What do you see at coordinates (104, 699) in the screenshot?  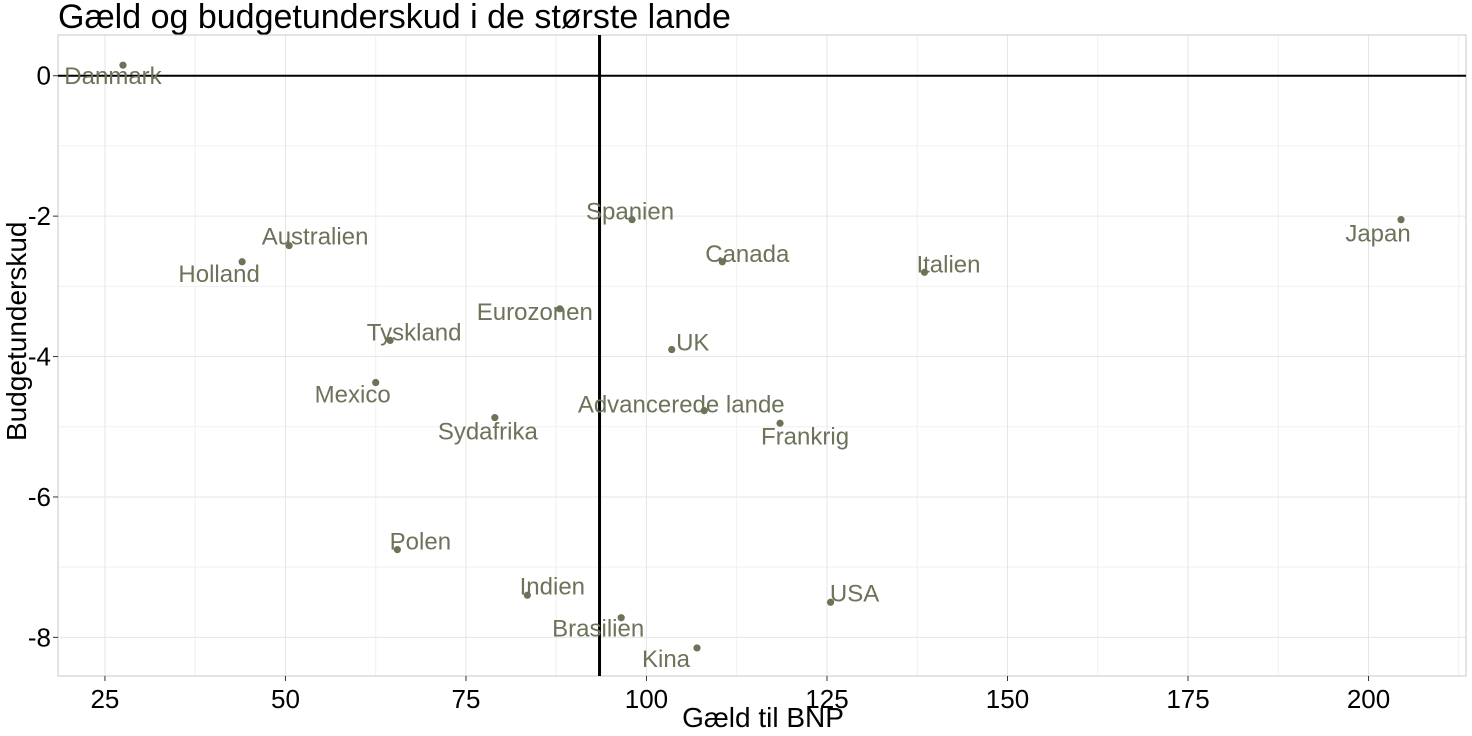 I see `x-tick-label: 25` at bounding box center [104, 699].